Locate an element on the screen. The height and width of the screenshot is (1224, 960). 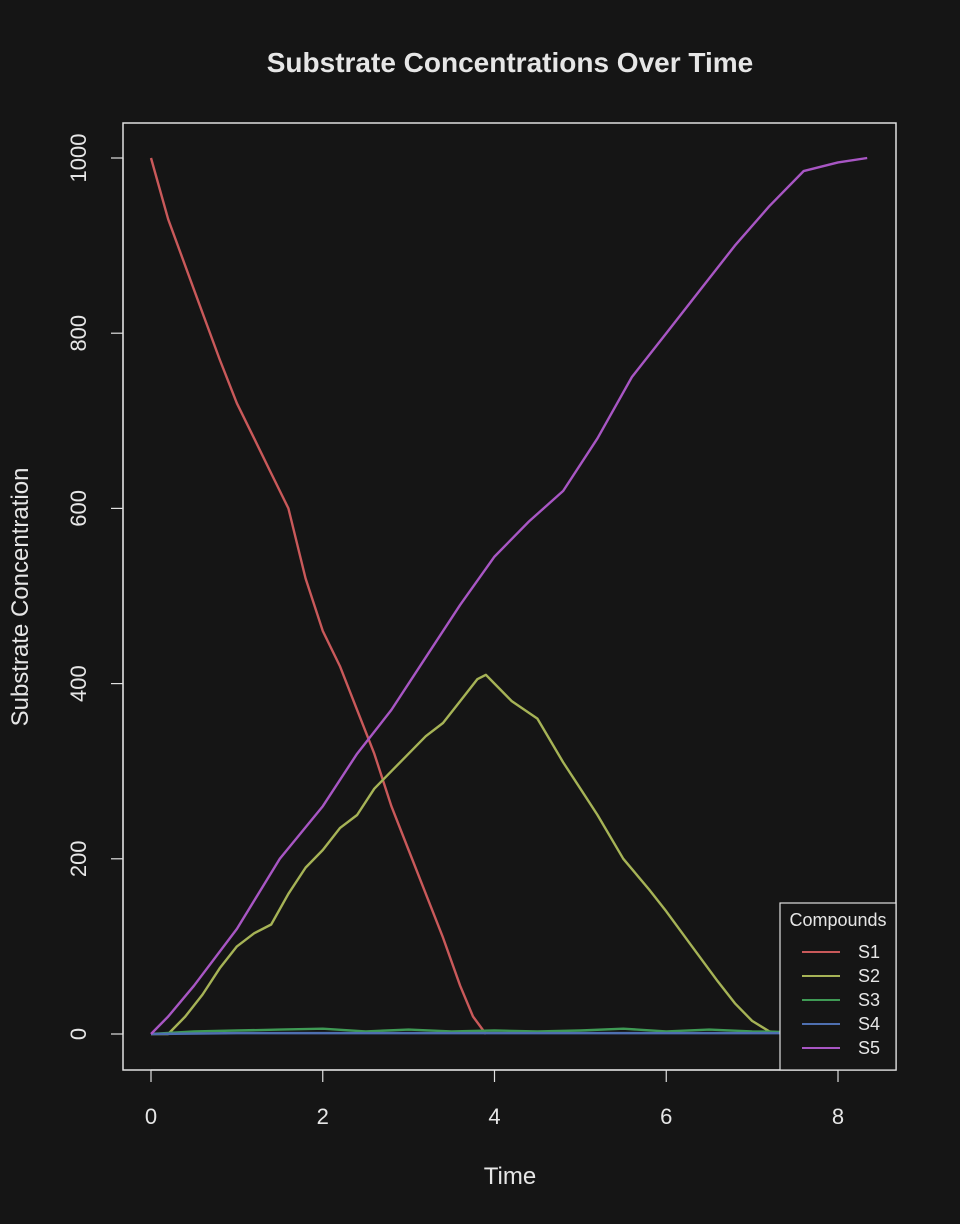
y-tick-label: 600 is located at coordinates (78, 508).